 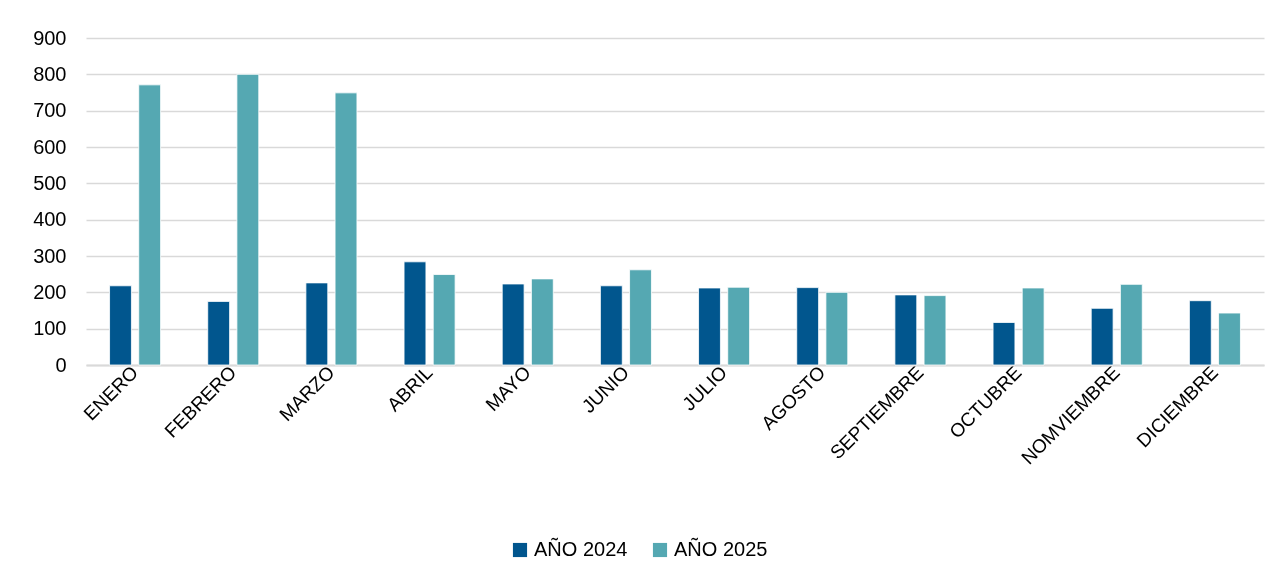 I want to click on legend-label: AÑO 2024, so click(x=581, y=548).